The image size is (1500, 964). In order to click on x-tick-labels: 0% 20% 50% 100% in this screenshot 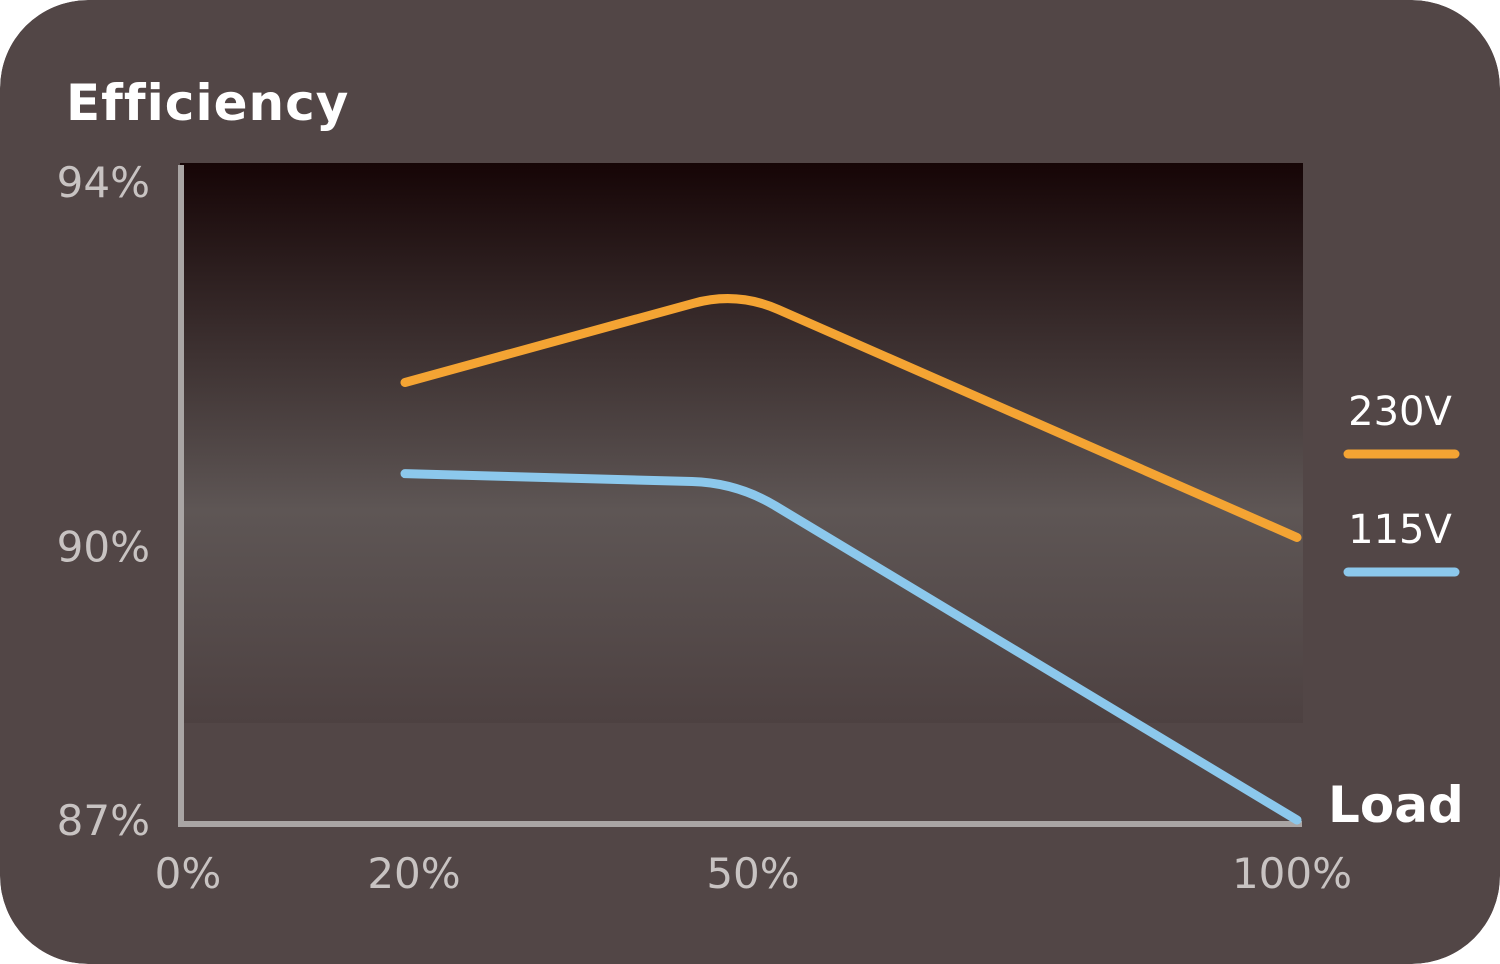, I will do `click(753, 873)`.